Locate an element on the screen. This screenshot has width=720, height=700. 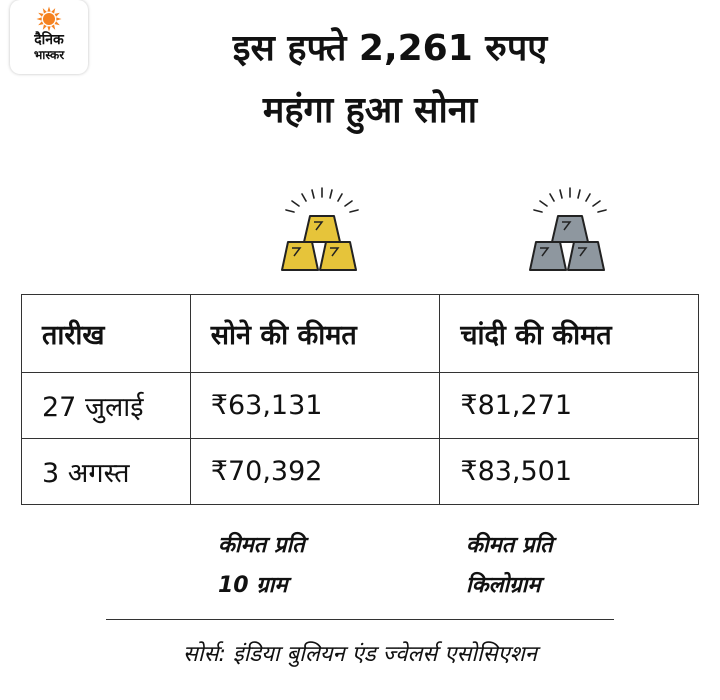
gold-unit-note: कीमत प्रति 10 ग्राम is located at coordinates (261, 566).